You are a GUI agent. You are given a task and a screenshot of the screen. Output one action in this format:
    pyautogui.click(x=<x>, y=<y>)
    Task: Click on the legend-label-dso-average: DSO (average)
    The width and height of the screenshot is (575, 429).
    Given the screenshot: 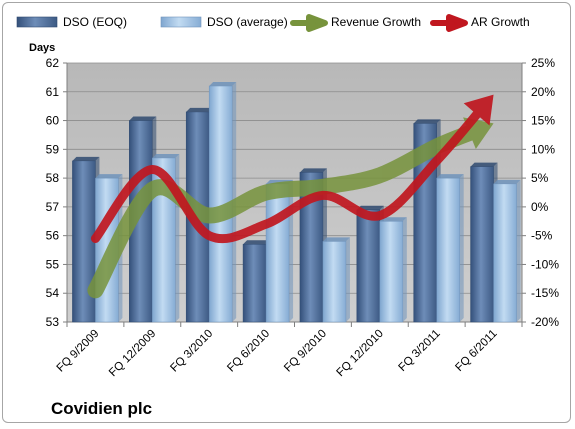 What is the action you would take?
    pyautogui.click(x=247, y=22)
    